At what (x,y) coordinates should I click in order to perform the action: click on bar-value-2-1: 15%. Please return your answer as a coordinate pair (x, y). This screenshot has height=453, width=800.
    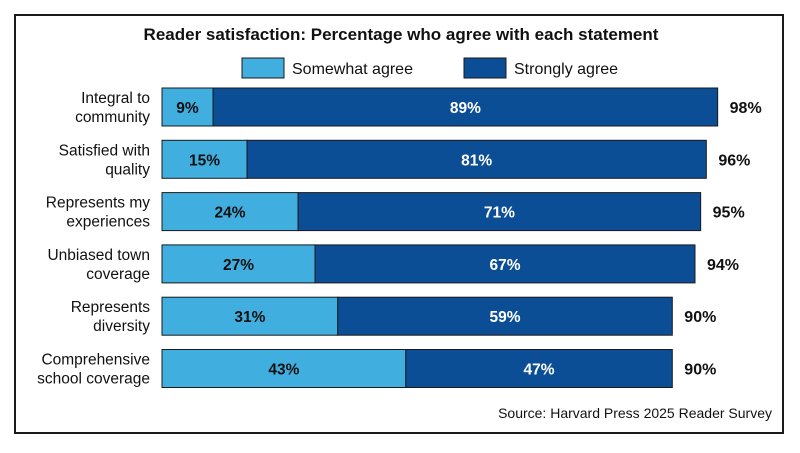
    Looking at the image, I should click on (204, 160).